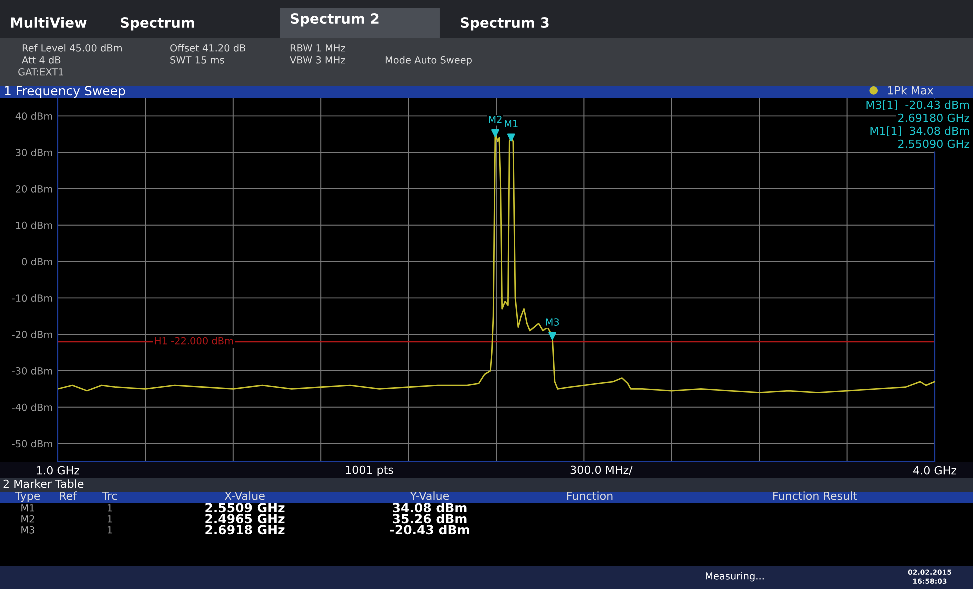 The height and width of the screenshot is (589, 973). What do you see at coordinates (245, 530) in the screenshot?
I see `text: 2.6918 GHz` at bounding box center [245, 530].